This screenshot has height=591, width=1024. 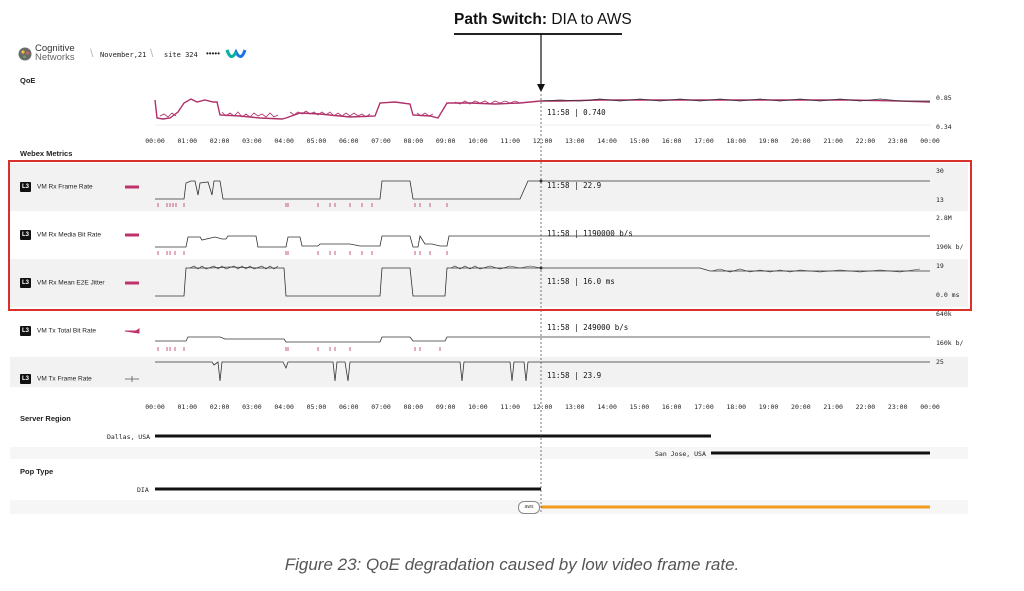 I want to click on site-selector: site 324, so click(x=181, y=55).